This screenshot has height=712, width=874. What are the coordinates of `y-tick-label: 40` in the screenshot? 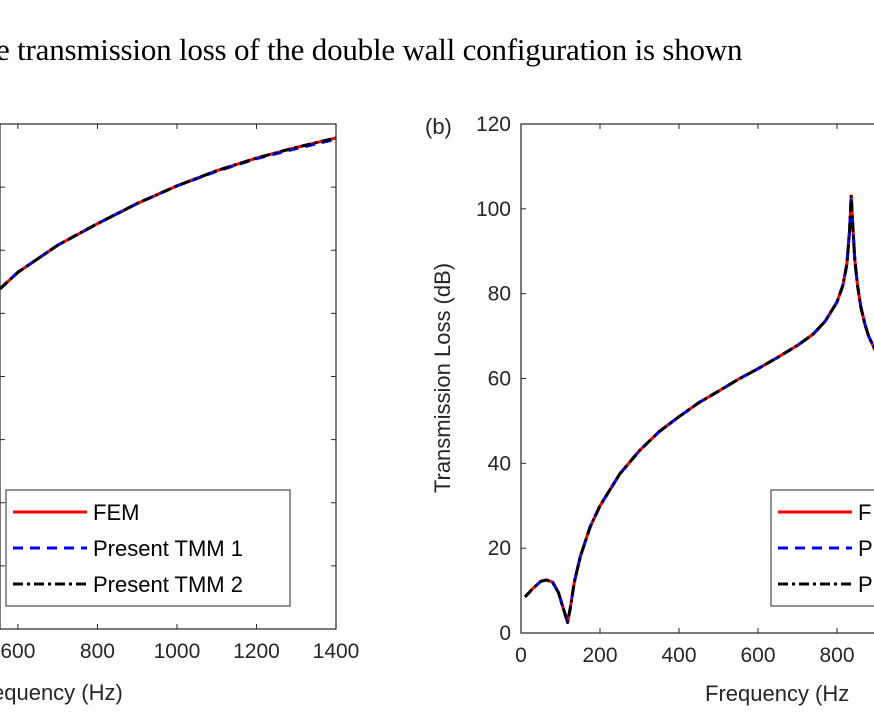 It's located at (499, 463).